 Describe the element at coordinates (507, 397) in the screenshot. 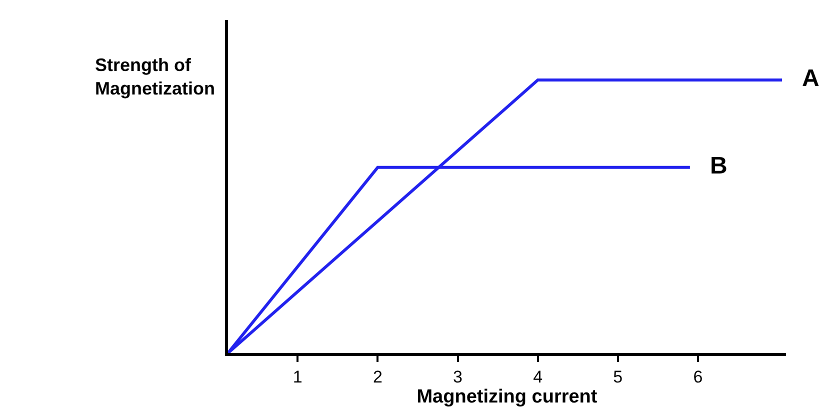

I see `x-axis-title: Magnetizing current` at that location.